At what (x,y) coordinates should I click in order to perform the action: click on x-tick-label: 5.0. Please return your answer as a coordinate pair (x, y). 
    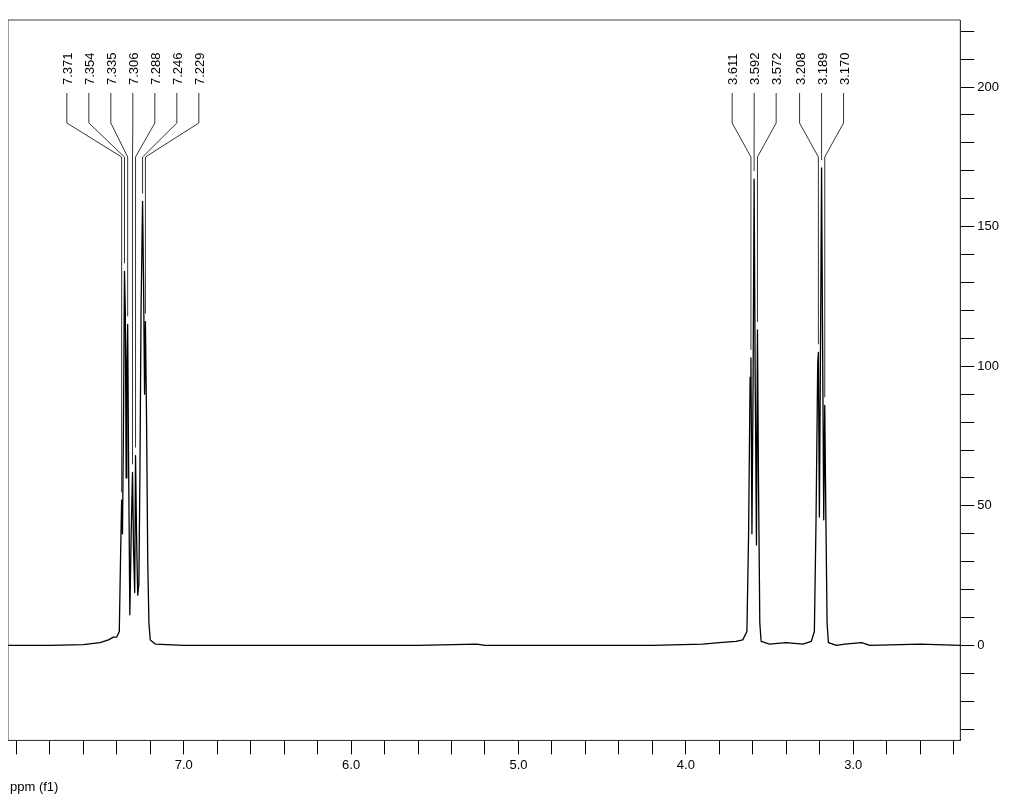
    Looking at the image, I should click on (518, 764).